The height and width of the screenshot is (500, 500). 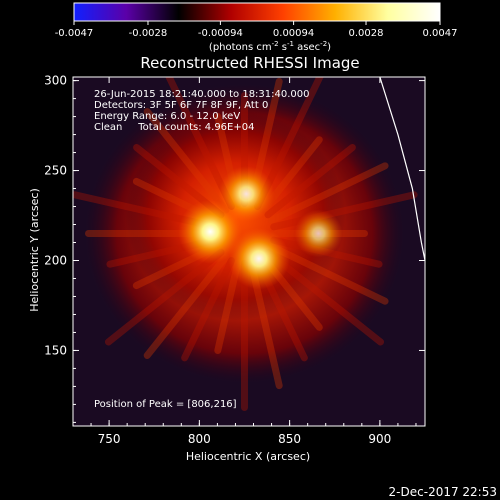 What do you see at coordinates (55, 171) in the screenshot?
I see `y-tick-label: 250` at bounding box center [55, 171].